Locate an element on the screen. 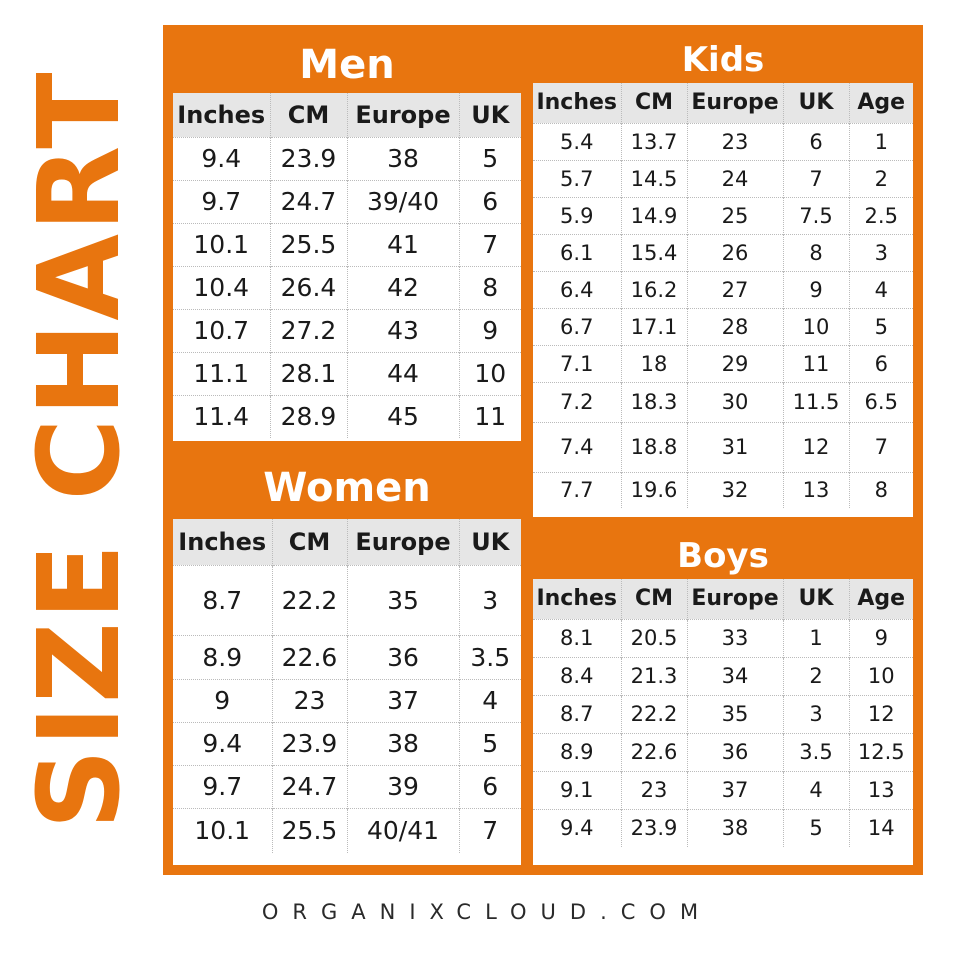  men-table-row: 10.4 26.4 42 8 is located at coordinates (347, 287).